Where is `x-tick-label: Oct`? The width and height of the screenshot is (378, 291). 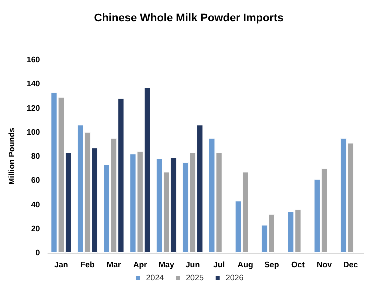
x-tick-label: Oct is located at coordinates (299, 265).